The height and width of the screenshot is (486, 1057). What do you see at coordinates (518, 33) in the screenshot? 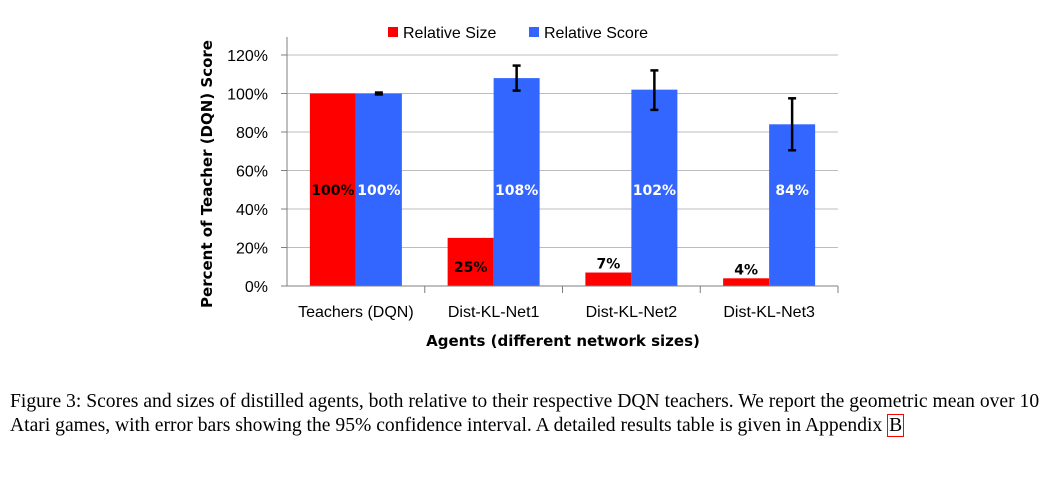
I see `legend: Relative Size Relative Score` at bounding box center [518, 33].